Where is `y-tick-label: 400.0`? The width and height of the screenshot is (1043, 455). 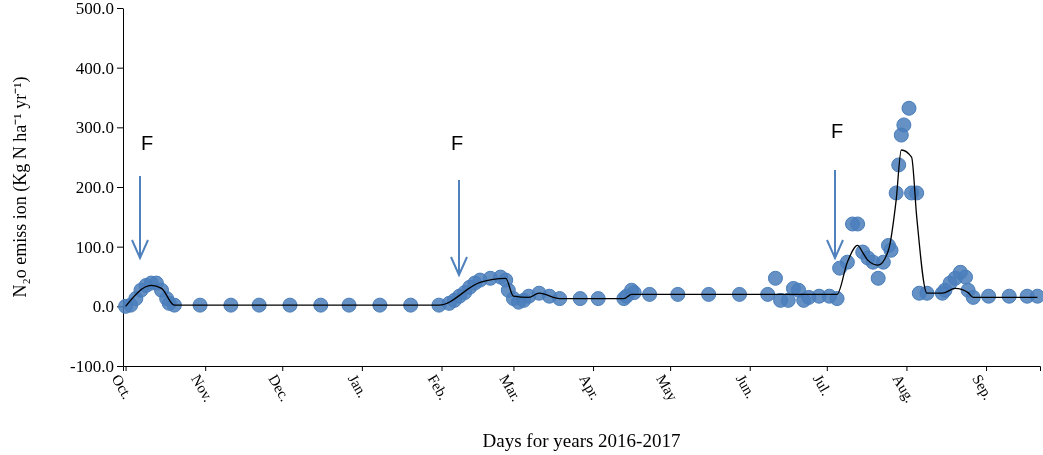
y-tick-label: 400.0 is located at coordinates (94, 68).